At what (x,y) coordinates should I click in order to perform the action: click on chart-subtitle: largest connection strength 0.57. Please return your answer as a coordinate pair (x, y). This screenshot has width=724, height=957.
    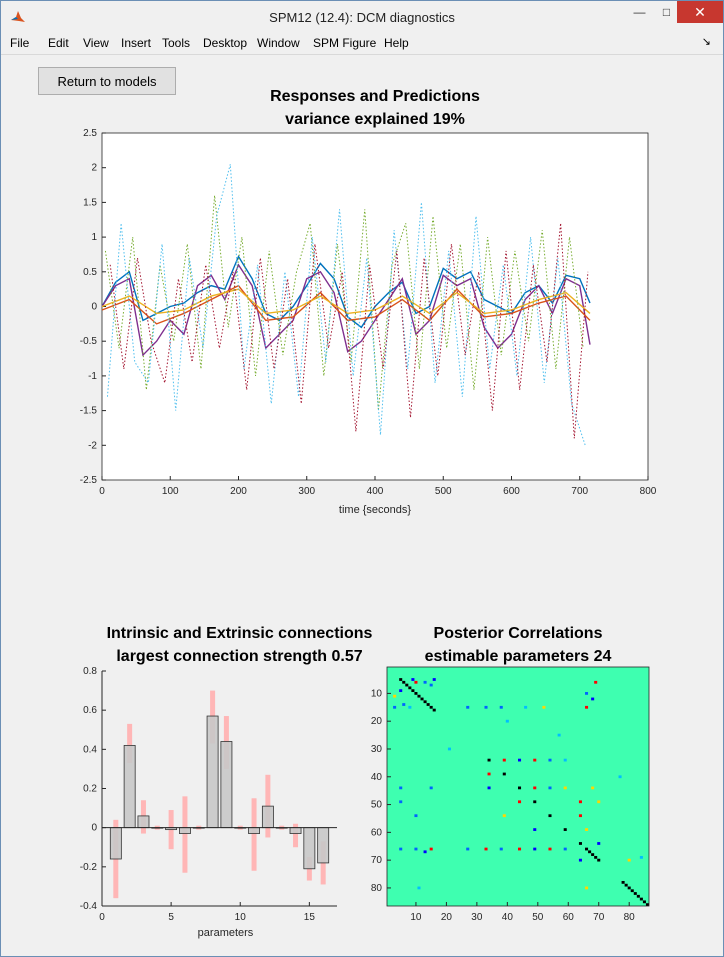
    Looking at the image, I should click on (239, 656).